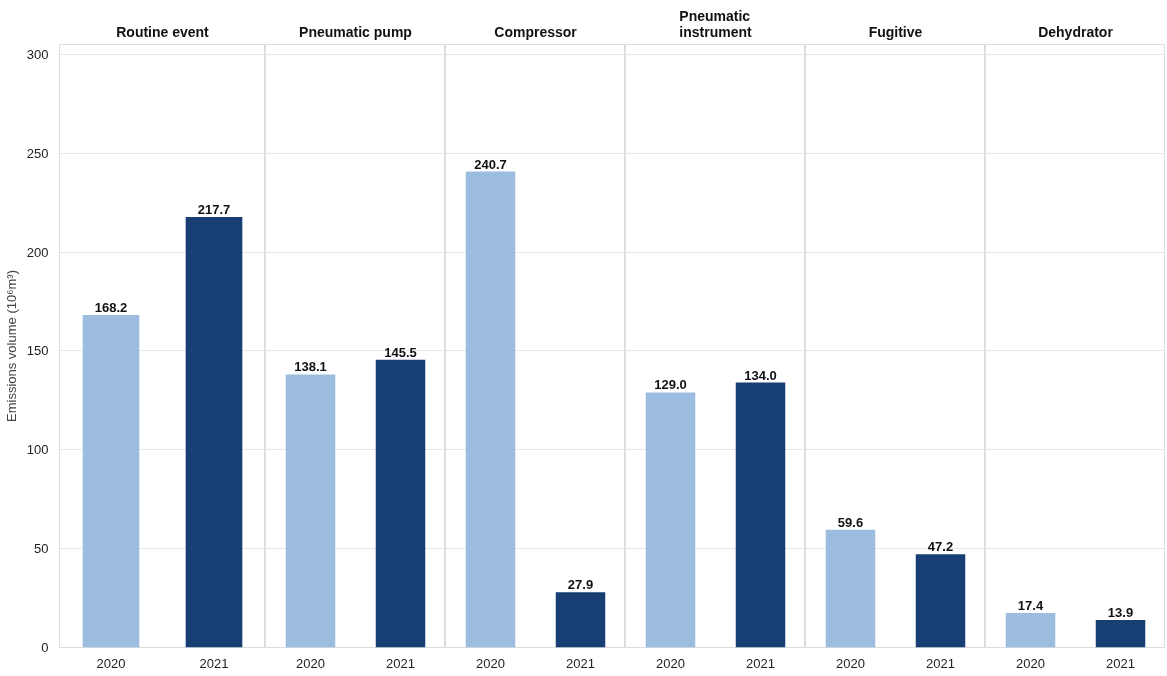  I want to click on chart-title: Pneumatic instrument, so click(716, 23).